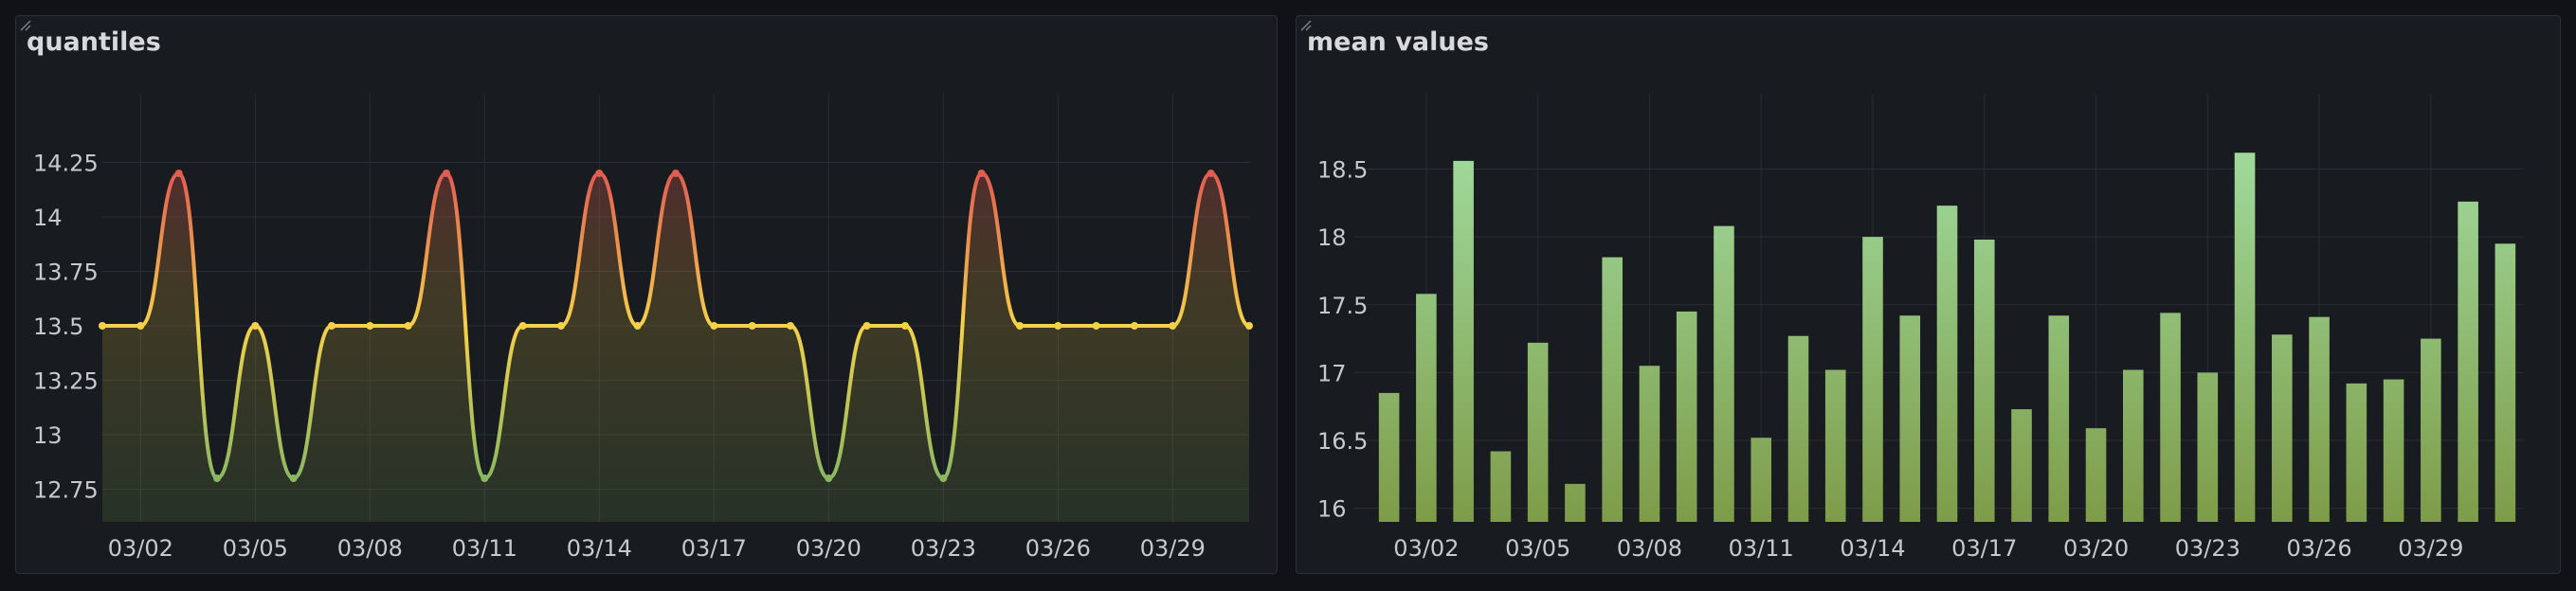 This screenshot has height=591, width=2576. What do you see at coordinates (66, 273) in the screenshot?
I see `y-tick-label: 13.75` at bounding box center [66, 273].